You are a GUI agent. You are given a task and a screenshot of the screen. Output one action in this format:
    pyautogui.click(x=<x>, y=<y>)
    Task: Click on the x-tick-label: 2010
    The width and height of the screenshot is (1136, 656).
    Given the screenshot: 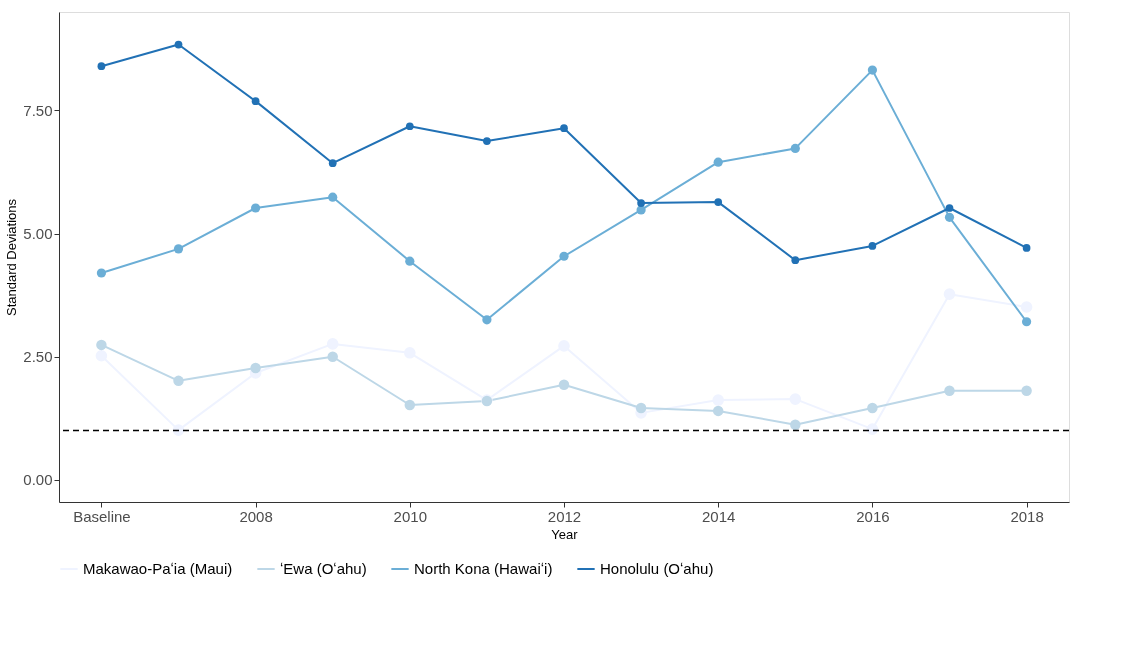 What is the action you would take?
    pyautogui.click(x=410, y=516)
    